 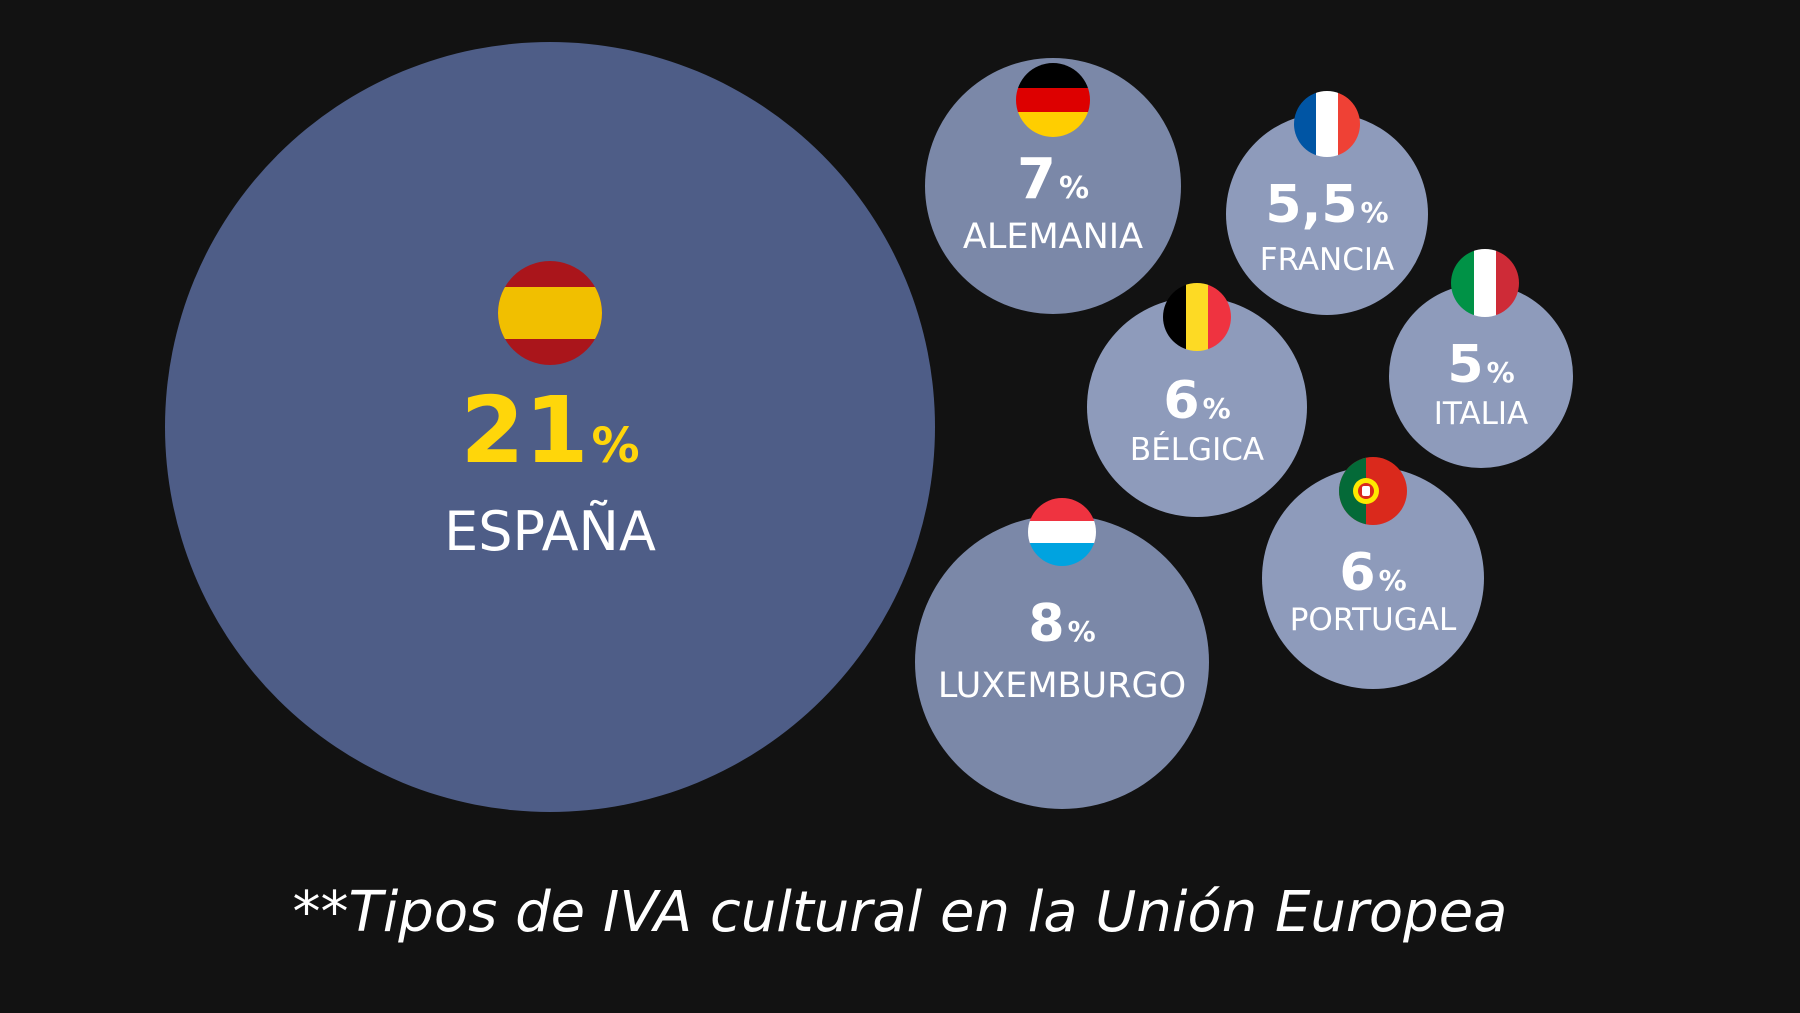 I want to click on belgium-flag-icon, so click(x=1197, y=317).